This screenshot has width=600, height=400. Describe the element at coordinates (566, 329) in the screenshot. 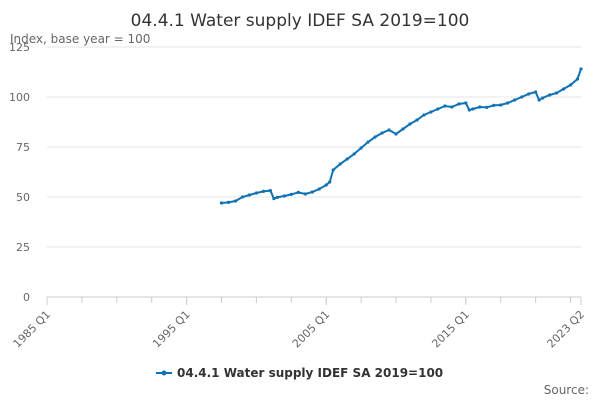

I see `x-tick-label: 2023 Q2` at that location.